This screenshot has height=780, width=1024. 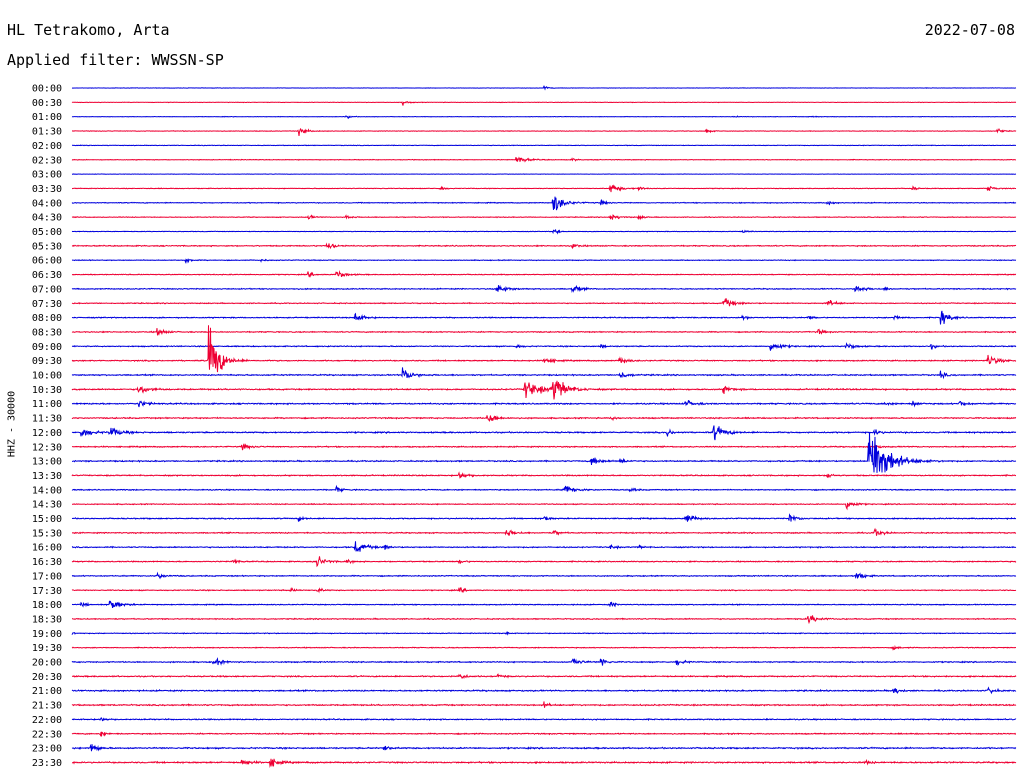 I want to click on tick-label: 22:30, so click(x=47, y=734).